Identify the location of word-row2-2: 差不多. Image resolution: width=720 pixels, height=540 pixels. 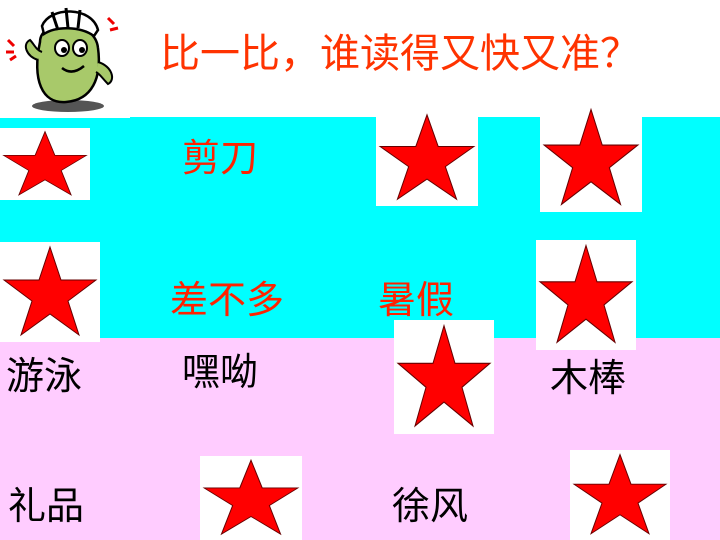
(227, 300).